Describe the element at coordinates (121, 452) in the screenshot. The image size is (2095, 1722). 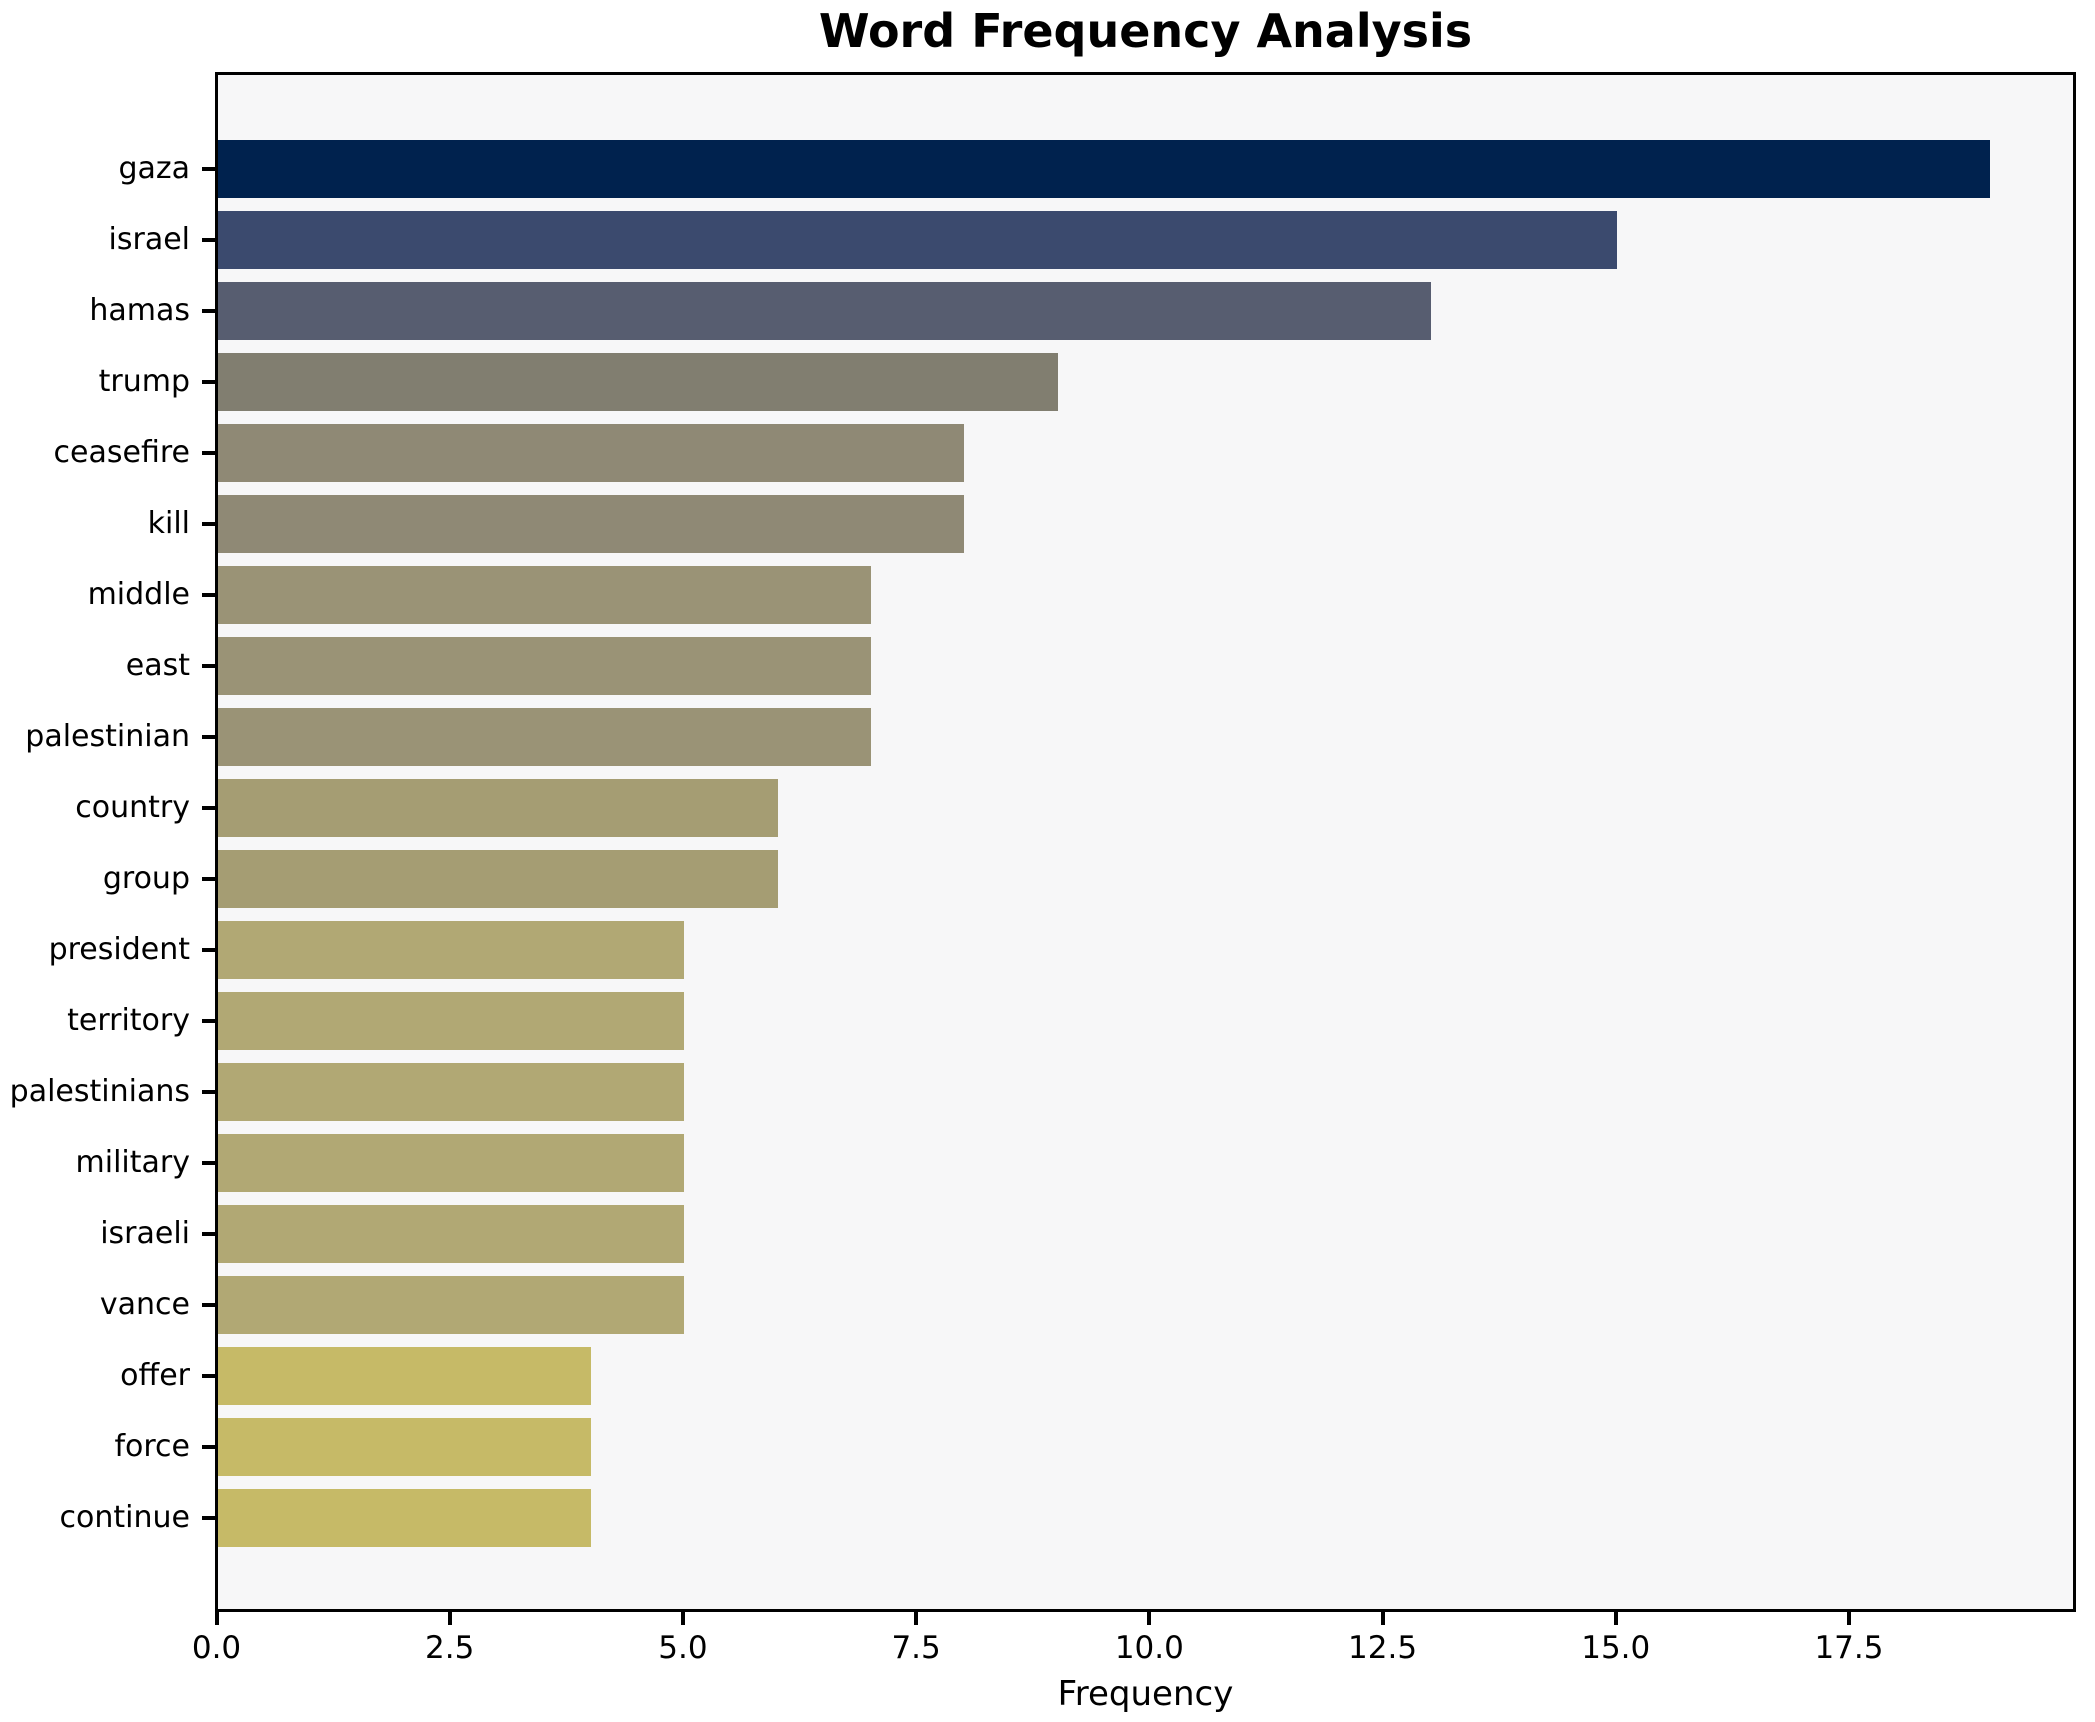
I see `y-tick-label: ceasefire` at that location.